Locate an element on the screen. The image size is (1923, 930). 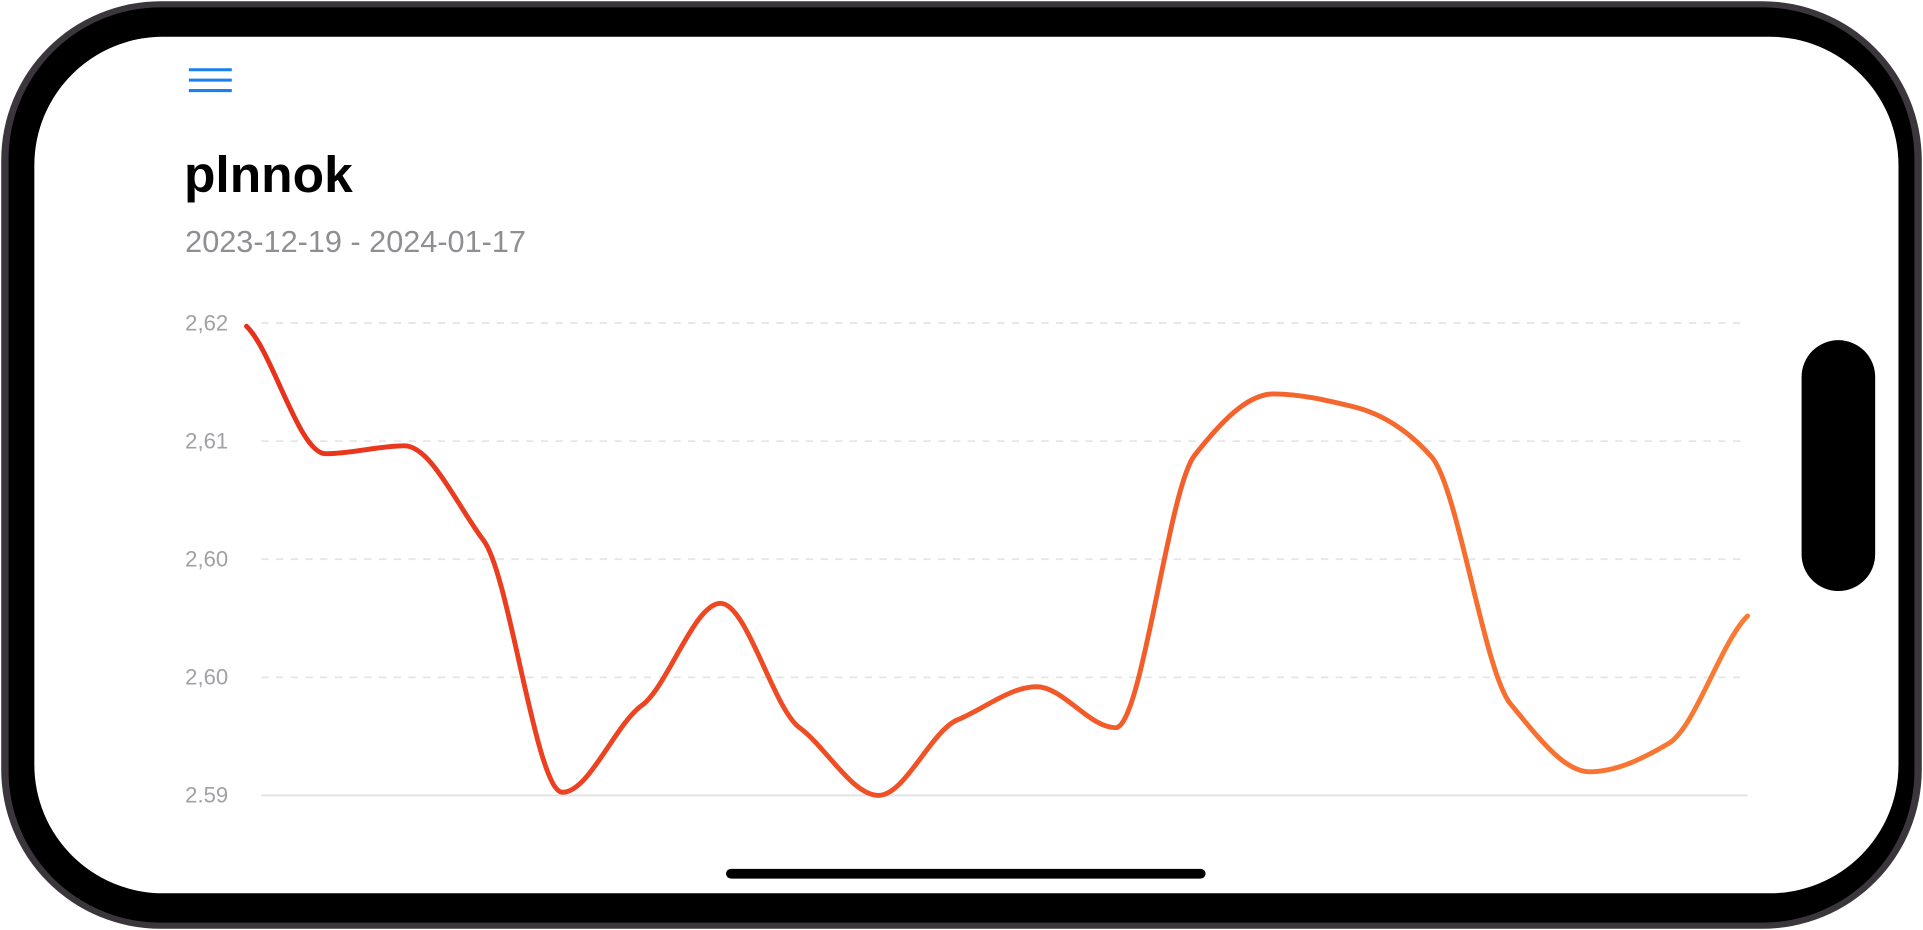
title: plnnok is located at coordinates (268, 174).